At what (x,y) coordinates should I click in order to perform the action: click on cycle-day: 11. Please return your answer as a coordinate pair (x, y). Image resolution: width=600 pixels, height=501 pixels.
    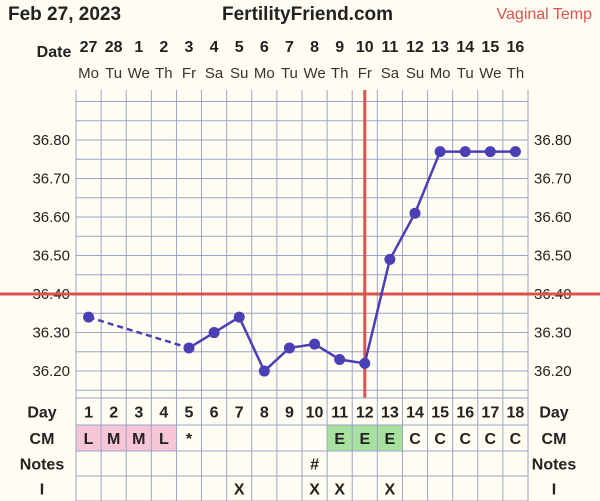
    Looking at the image, I should click on (339, 413).